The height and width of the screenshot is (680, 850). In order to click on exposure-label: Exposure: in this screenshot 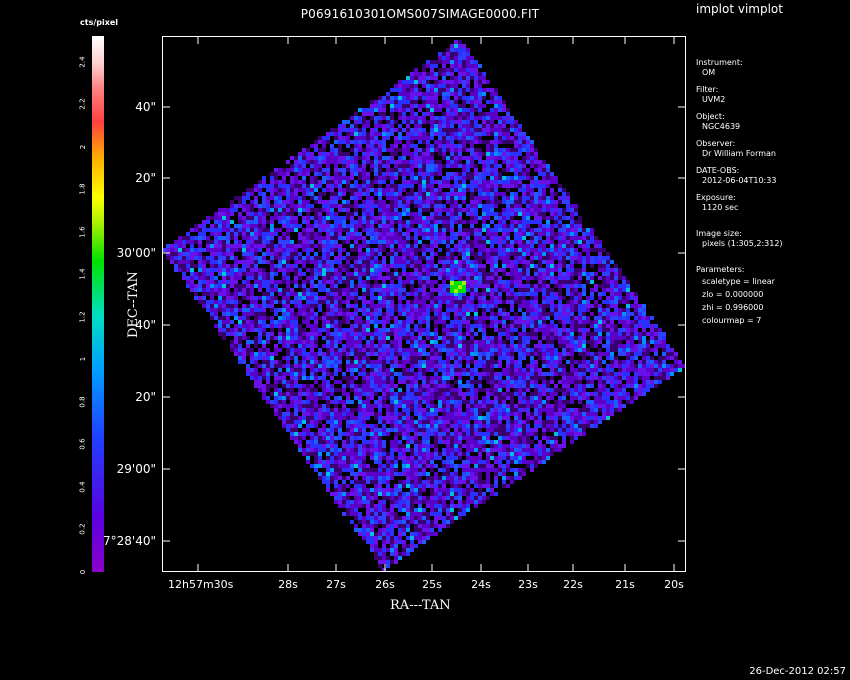, I will do `click(716, 197)`.